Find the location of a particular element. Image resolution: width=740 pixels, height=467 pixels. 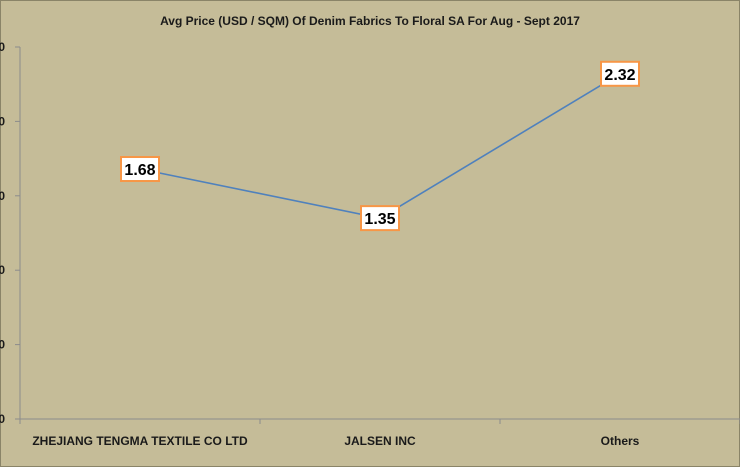

data-label: 1.35 is located at coordinates (379, 219).